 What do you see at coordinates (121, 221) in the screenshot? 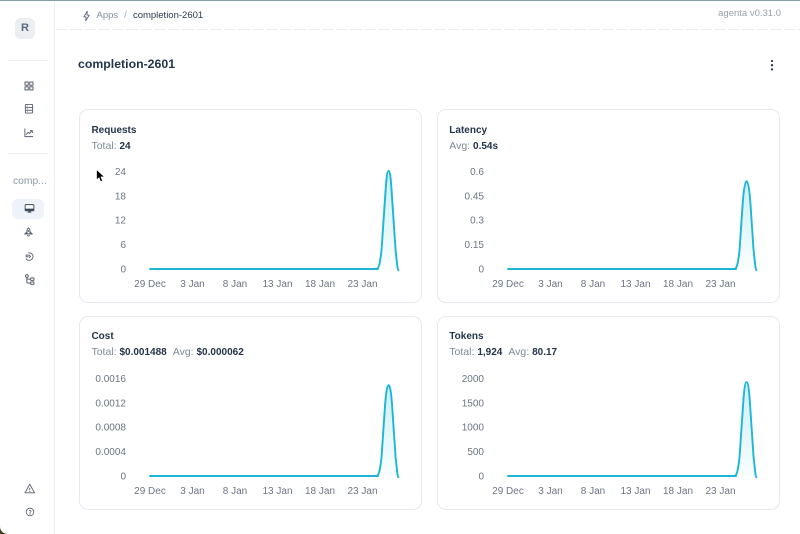
I see `svg-text: 12` at bounding box center [121, 221].